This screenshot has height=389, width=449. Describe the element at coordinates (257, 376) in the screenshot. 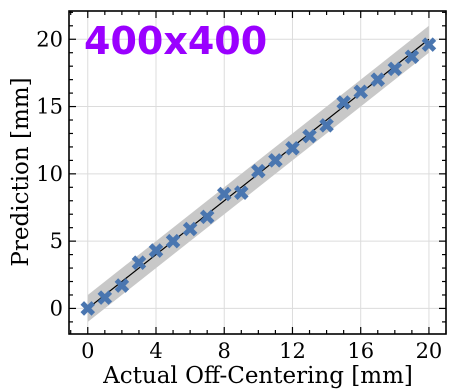

I see `x-axis-label: Actual Off-Centering [mm]` at that location.